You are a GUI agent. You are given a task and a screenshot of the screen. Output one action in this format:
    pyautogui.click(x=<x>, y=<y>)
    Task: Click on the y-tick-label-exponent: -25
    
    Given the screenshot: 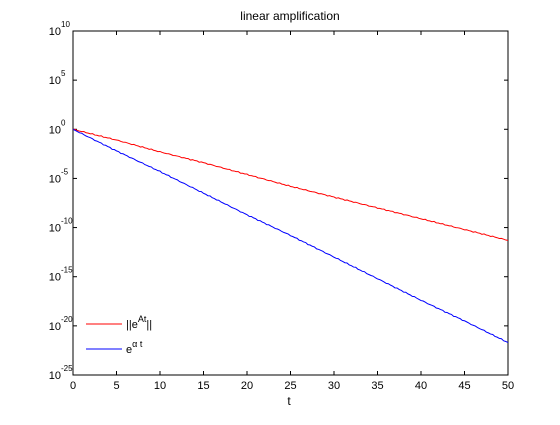 What is the action you would take?
    pyautogui.click(x=67, y=368)
    